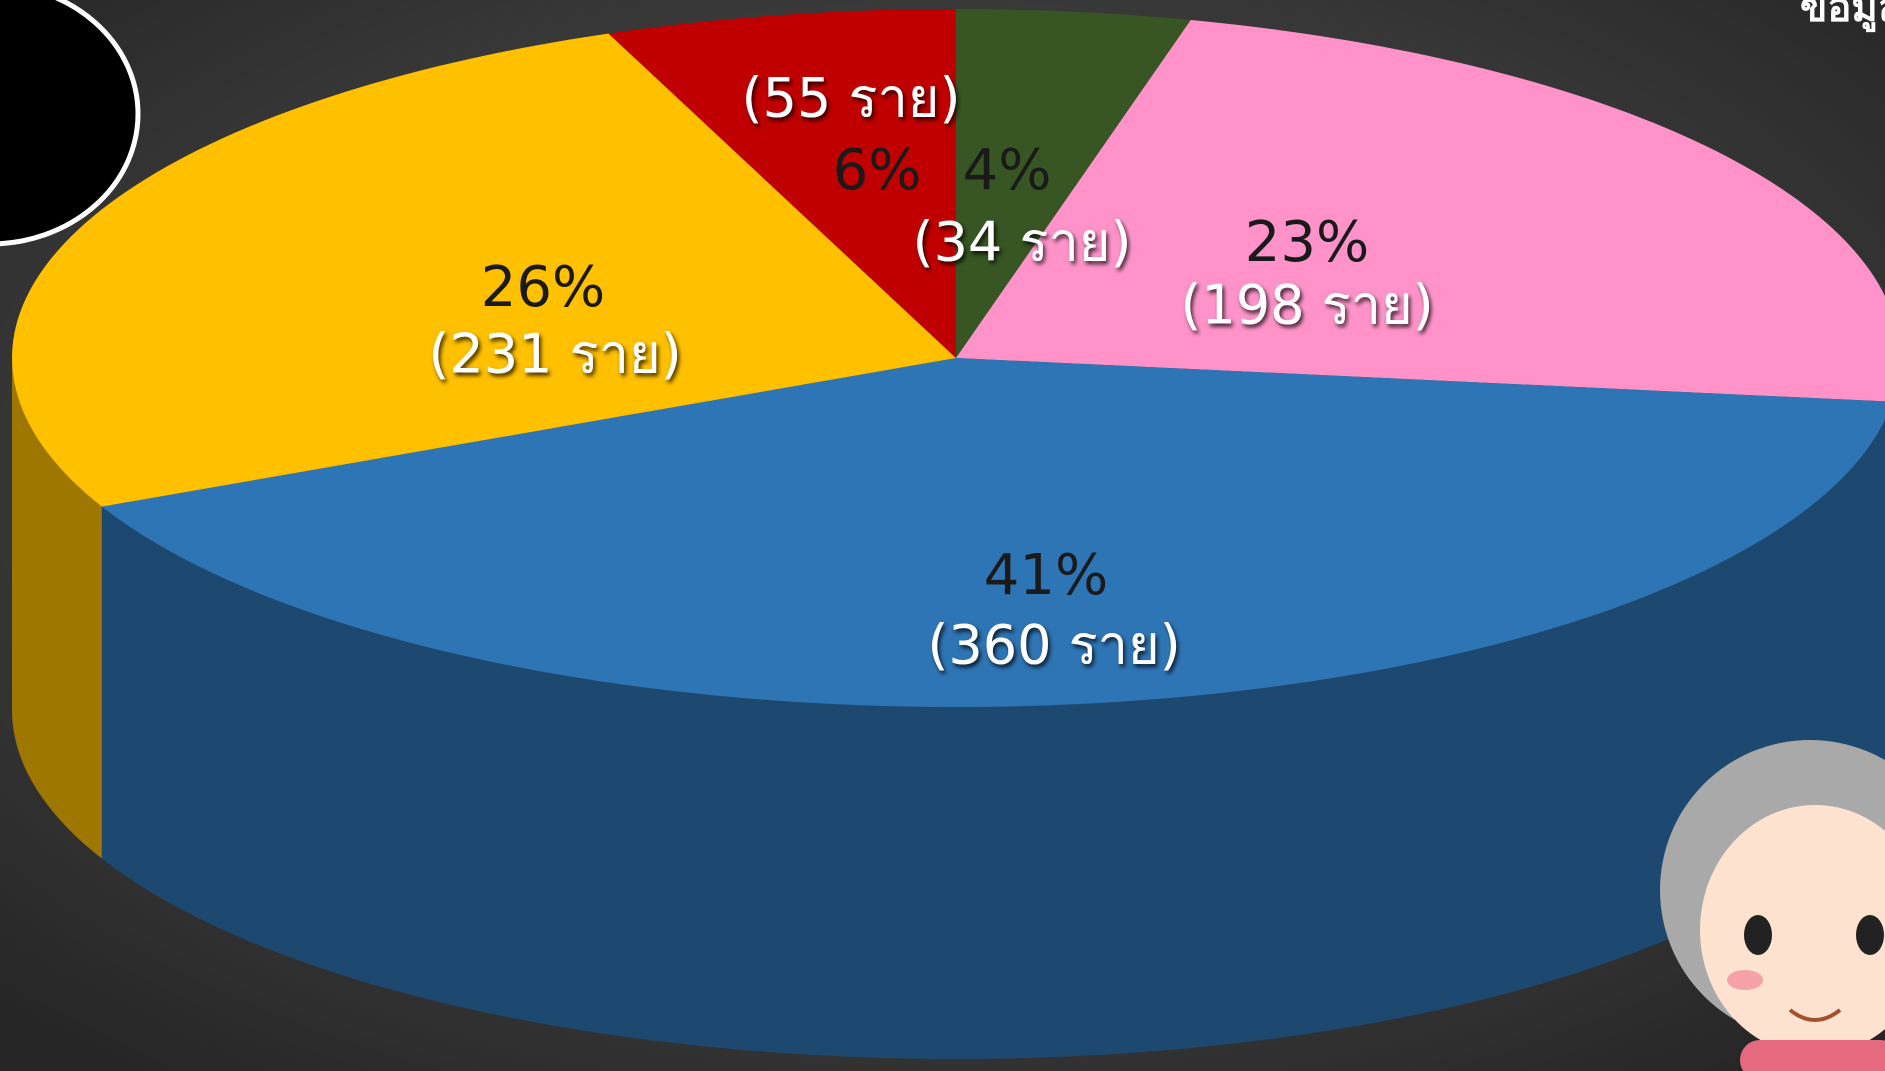  I want to click on header-text: ข้อมูล ณ, so click(1842, 16).